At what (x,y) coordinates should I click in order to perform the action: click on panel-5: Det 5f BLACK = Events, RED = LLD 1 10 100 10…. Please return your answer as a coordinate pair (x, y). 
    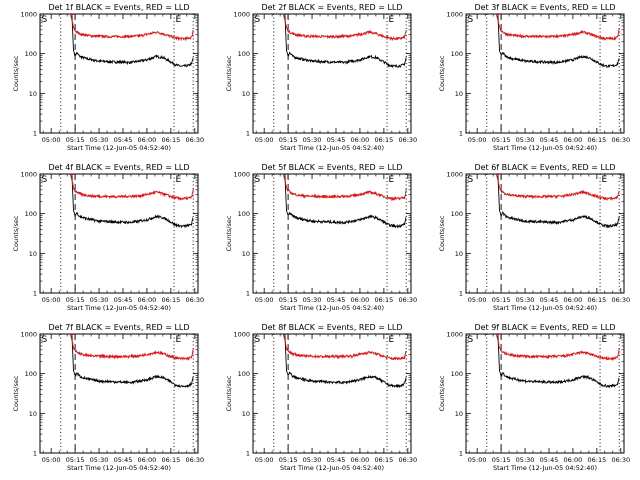
    Looking at the image, I should click on (321, 237).